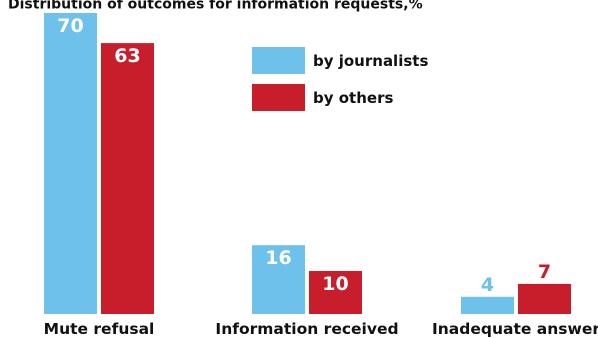 This screenshot has width=598, height=338. What do you see at coordinates (487, 305) in the screenshot?
I see `bar-inadequate-answer-by-journalists` at bounding box center [487, 305].